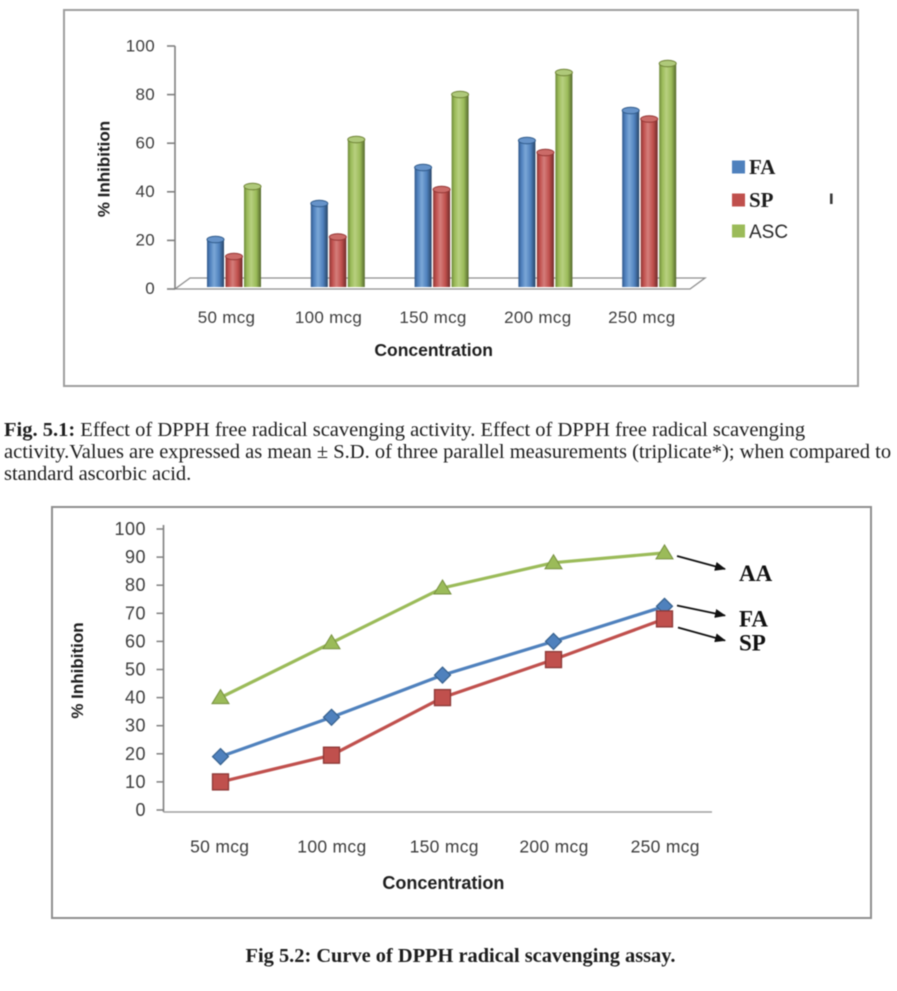 The height and width of the screenshot is (991, 897). What do you see at coordinates (135, 670) in the screenshot?
I see `svg-text: 50` at bounding box center [135, 670].